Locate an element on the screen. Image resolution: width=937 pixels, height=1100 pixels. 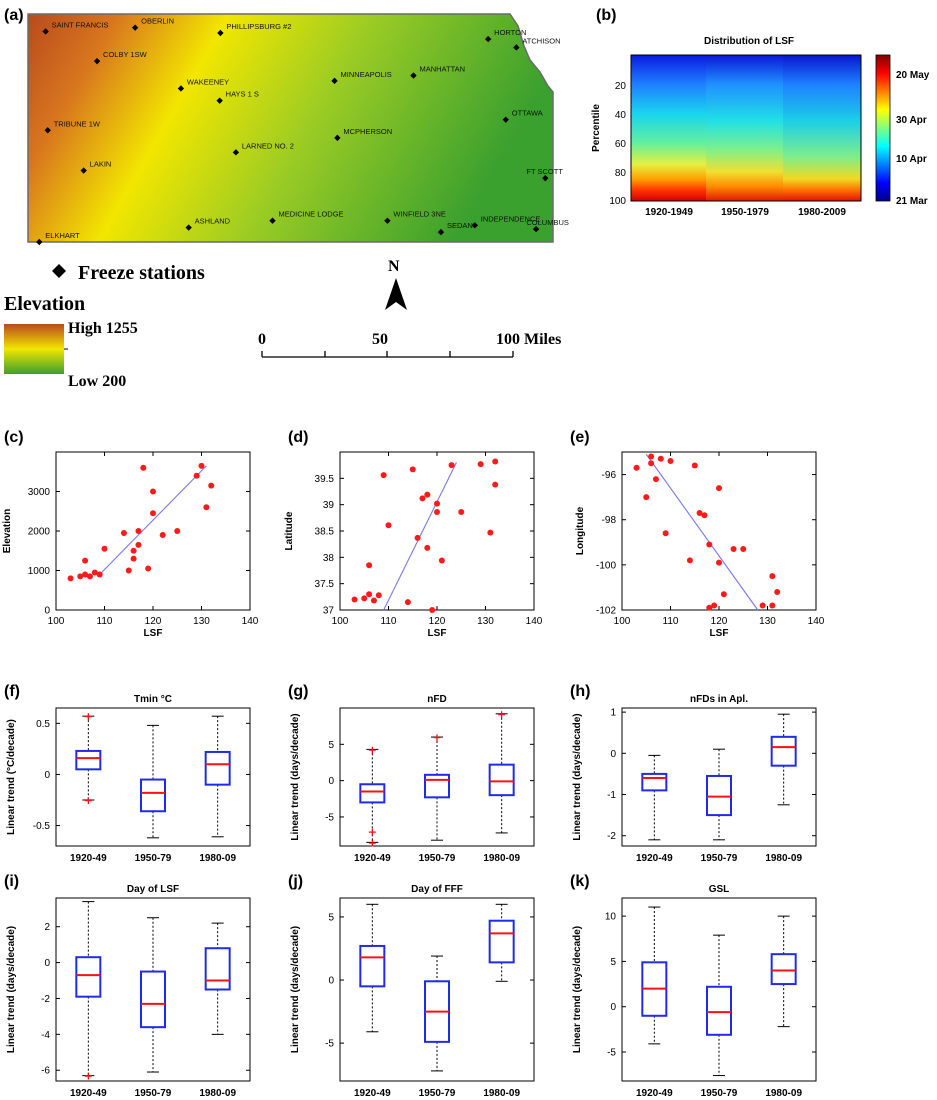
heatmap-ylabel: Percentile is located at coordinates (596, 128).